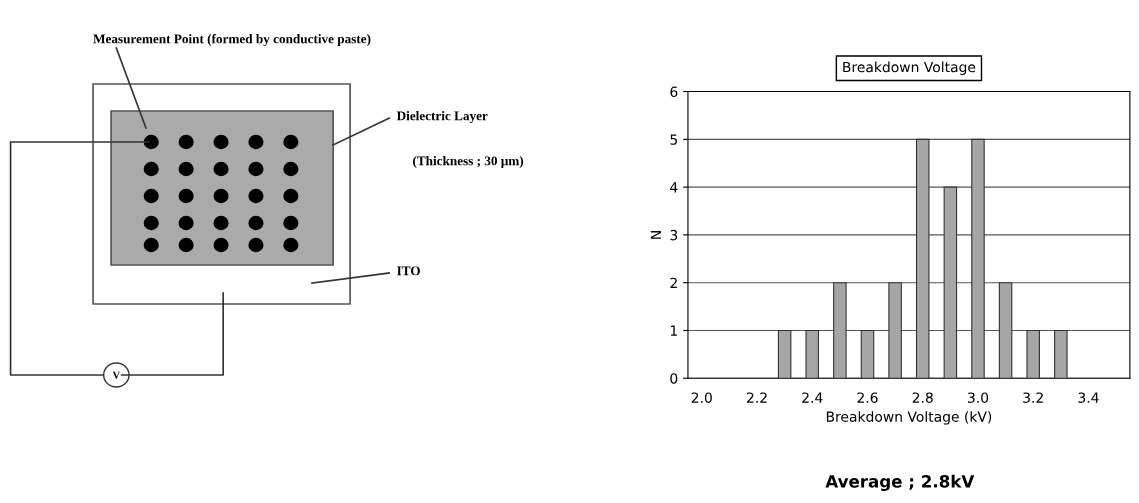 The width and height of the screenshot is (1139, 503). Describe the element at coordinates (468, 162) in the screenshot. I see `text: (Thickness ; 30 μm)` at that location.